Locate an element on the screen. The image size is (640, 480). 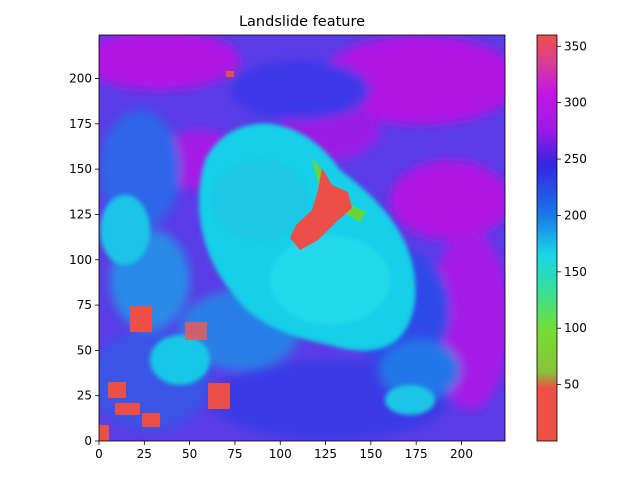
chart-title: Landslide feature is located at coordinates (302, 22).